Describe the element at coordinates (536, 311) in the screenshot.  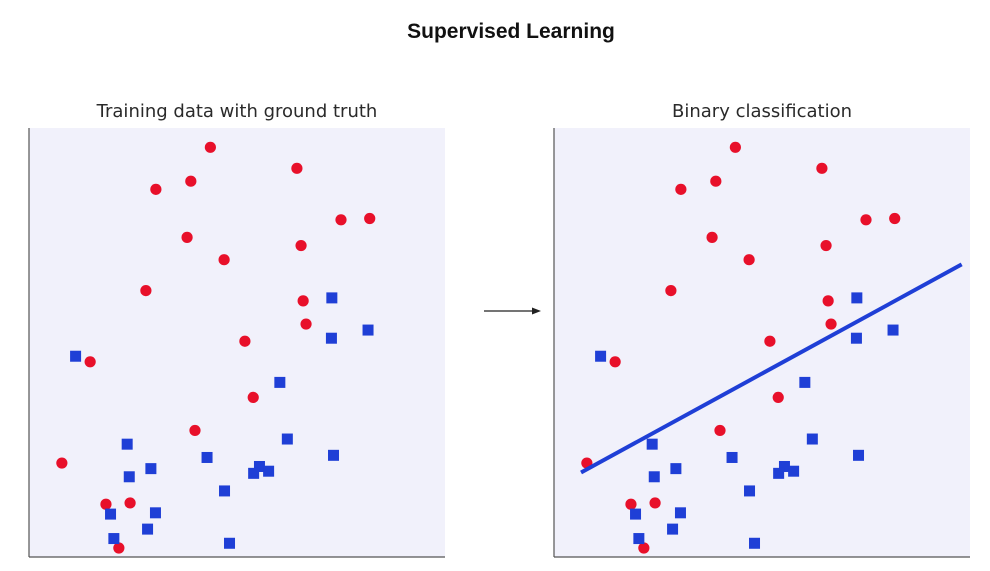
I see `arrow-head` at that location.